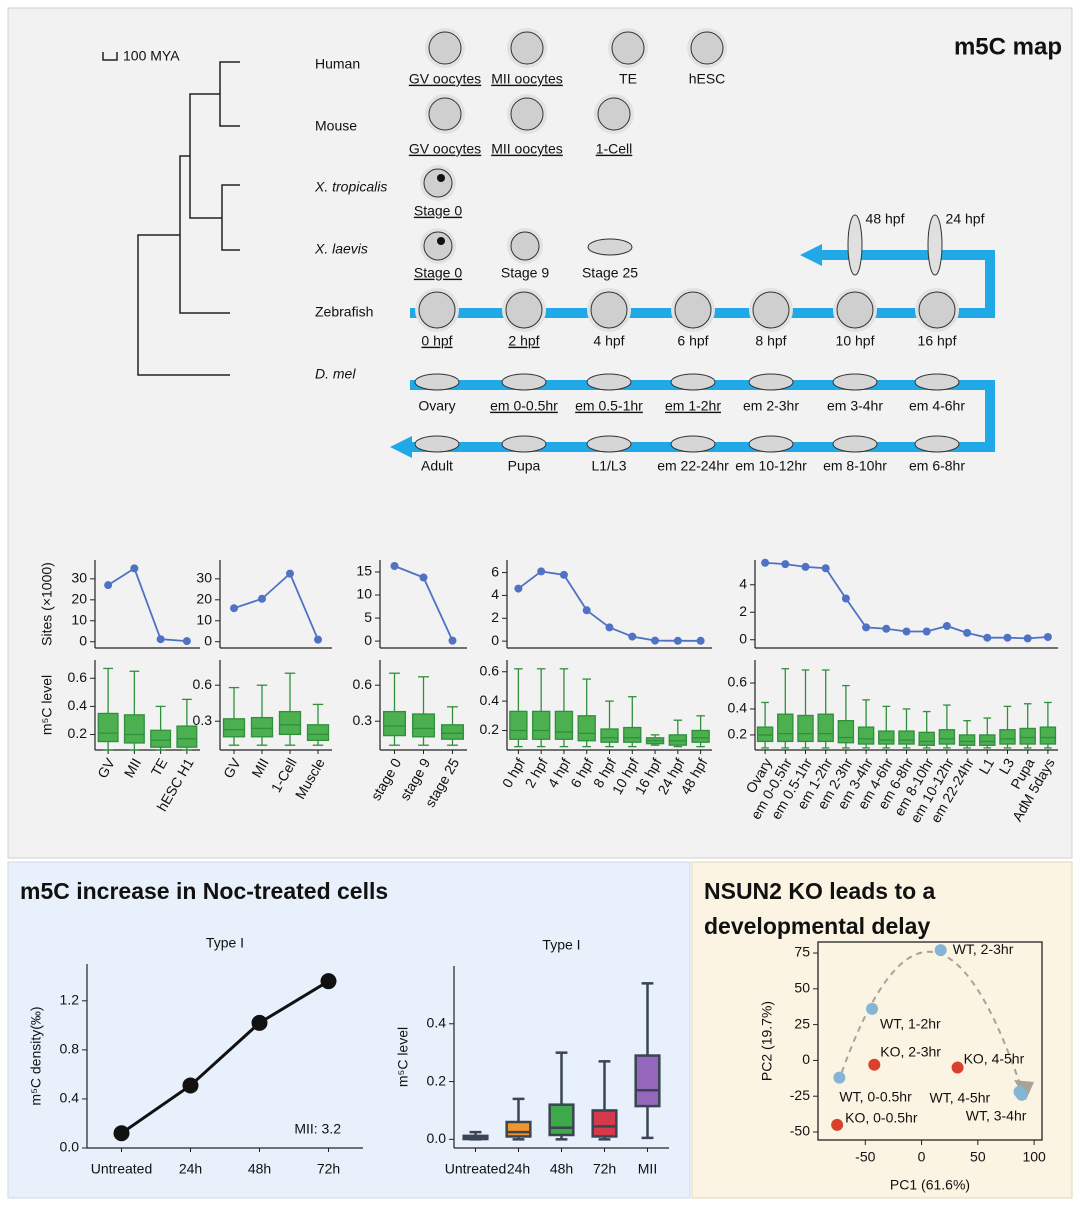 Image resolution: width=1080 pixels, height=1206 pixels. Describe the element at coordinates (922, 1157) in the screenshot. I see `x-tick-label: 0` at that location.